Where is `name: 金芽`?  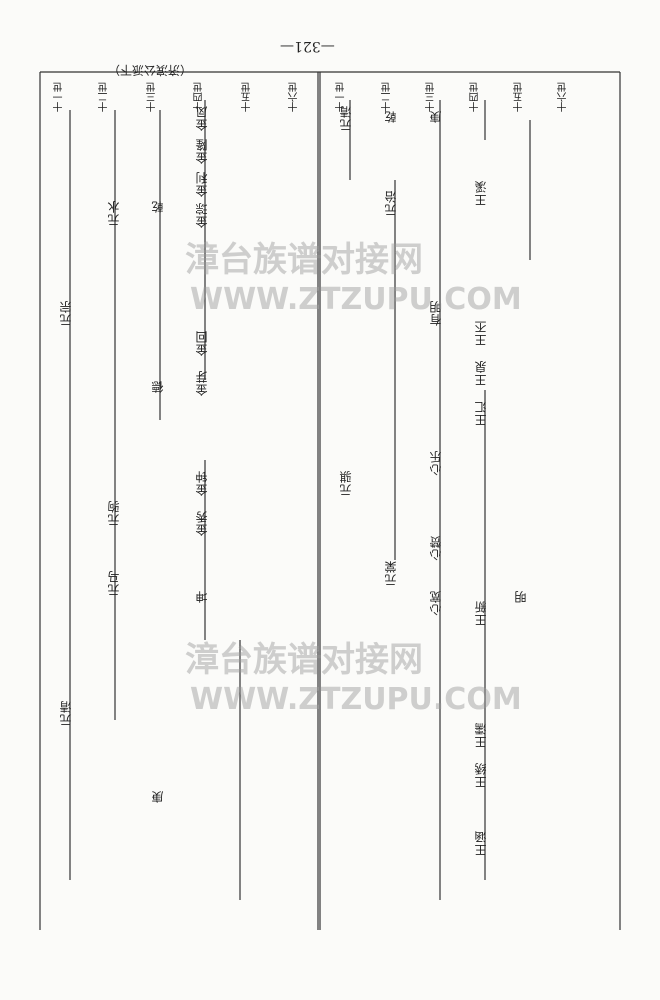
name: 金芽 is located at coordinates (202, 383).